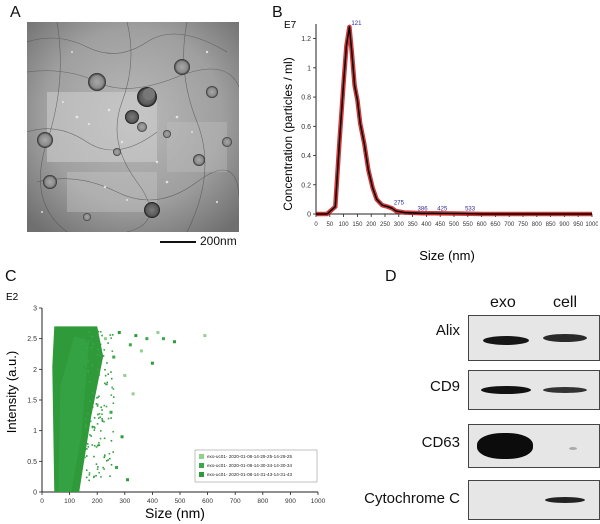 Image resolution: width=600 pixels, height=524 pixels. I want to click on wb-blot-cd63, so click(534, 446).